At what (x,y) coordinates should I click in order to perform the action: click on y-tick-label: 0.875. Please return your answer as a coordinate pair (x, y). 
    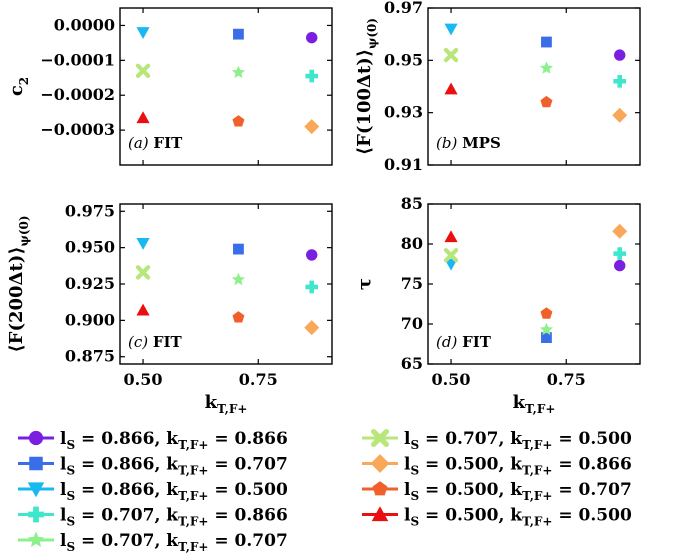
    Looking at the image, I should click on (90, 356).